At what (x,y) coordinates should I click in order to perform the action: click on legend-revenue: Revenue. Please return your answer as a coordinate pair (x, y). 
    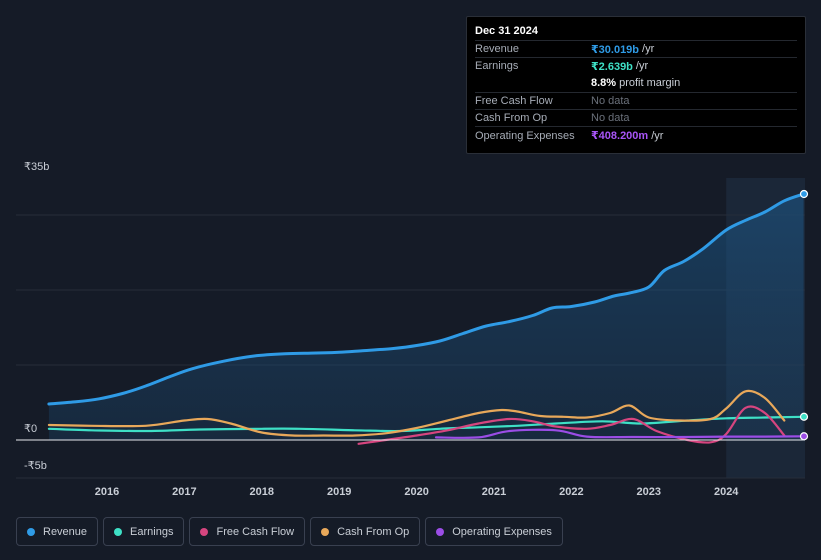
    Looking at the image, I should click on (57, 531).